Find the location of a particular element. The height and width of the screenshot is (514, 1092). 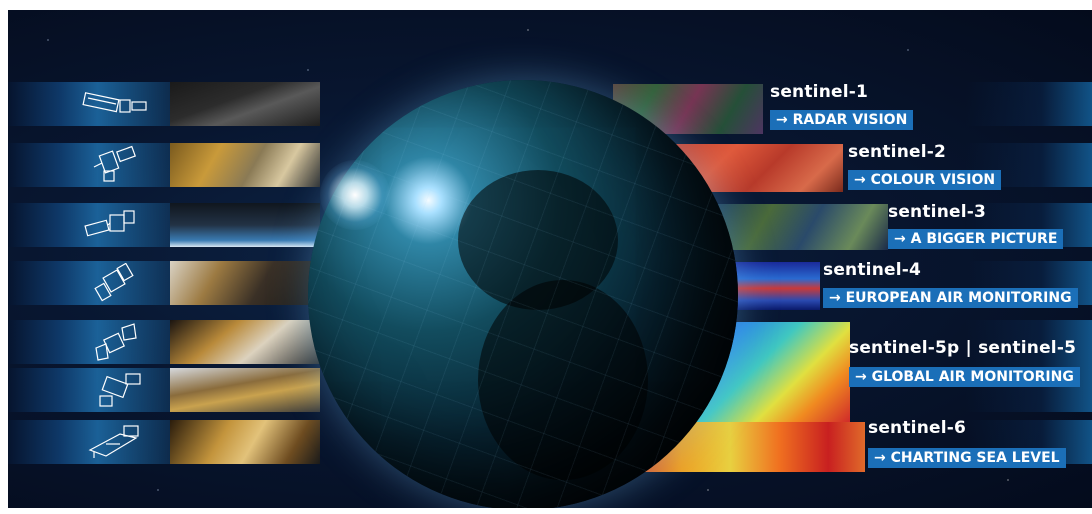

sentinel-4-photo is located at coordinates (245, 283).